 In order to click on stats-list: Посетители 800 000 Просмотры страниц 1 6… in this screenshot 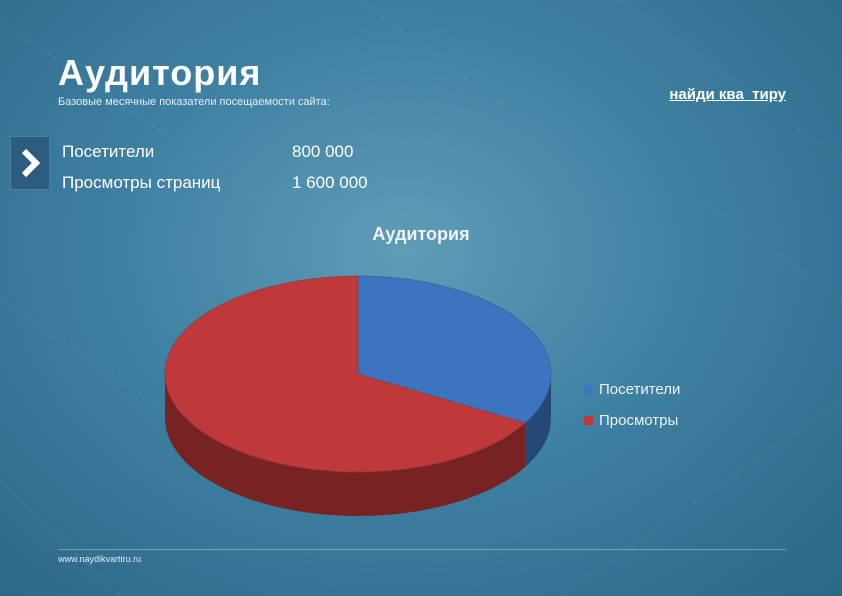, I will do `click(247, 167)`.